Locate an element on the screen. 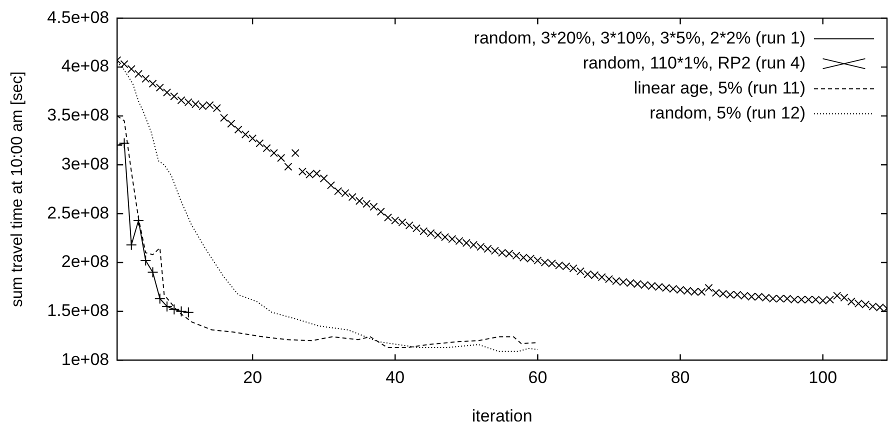 The image size is (893, 435). y-tick-label: 3e+08 is located at coordinates (85, 164).